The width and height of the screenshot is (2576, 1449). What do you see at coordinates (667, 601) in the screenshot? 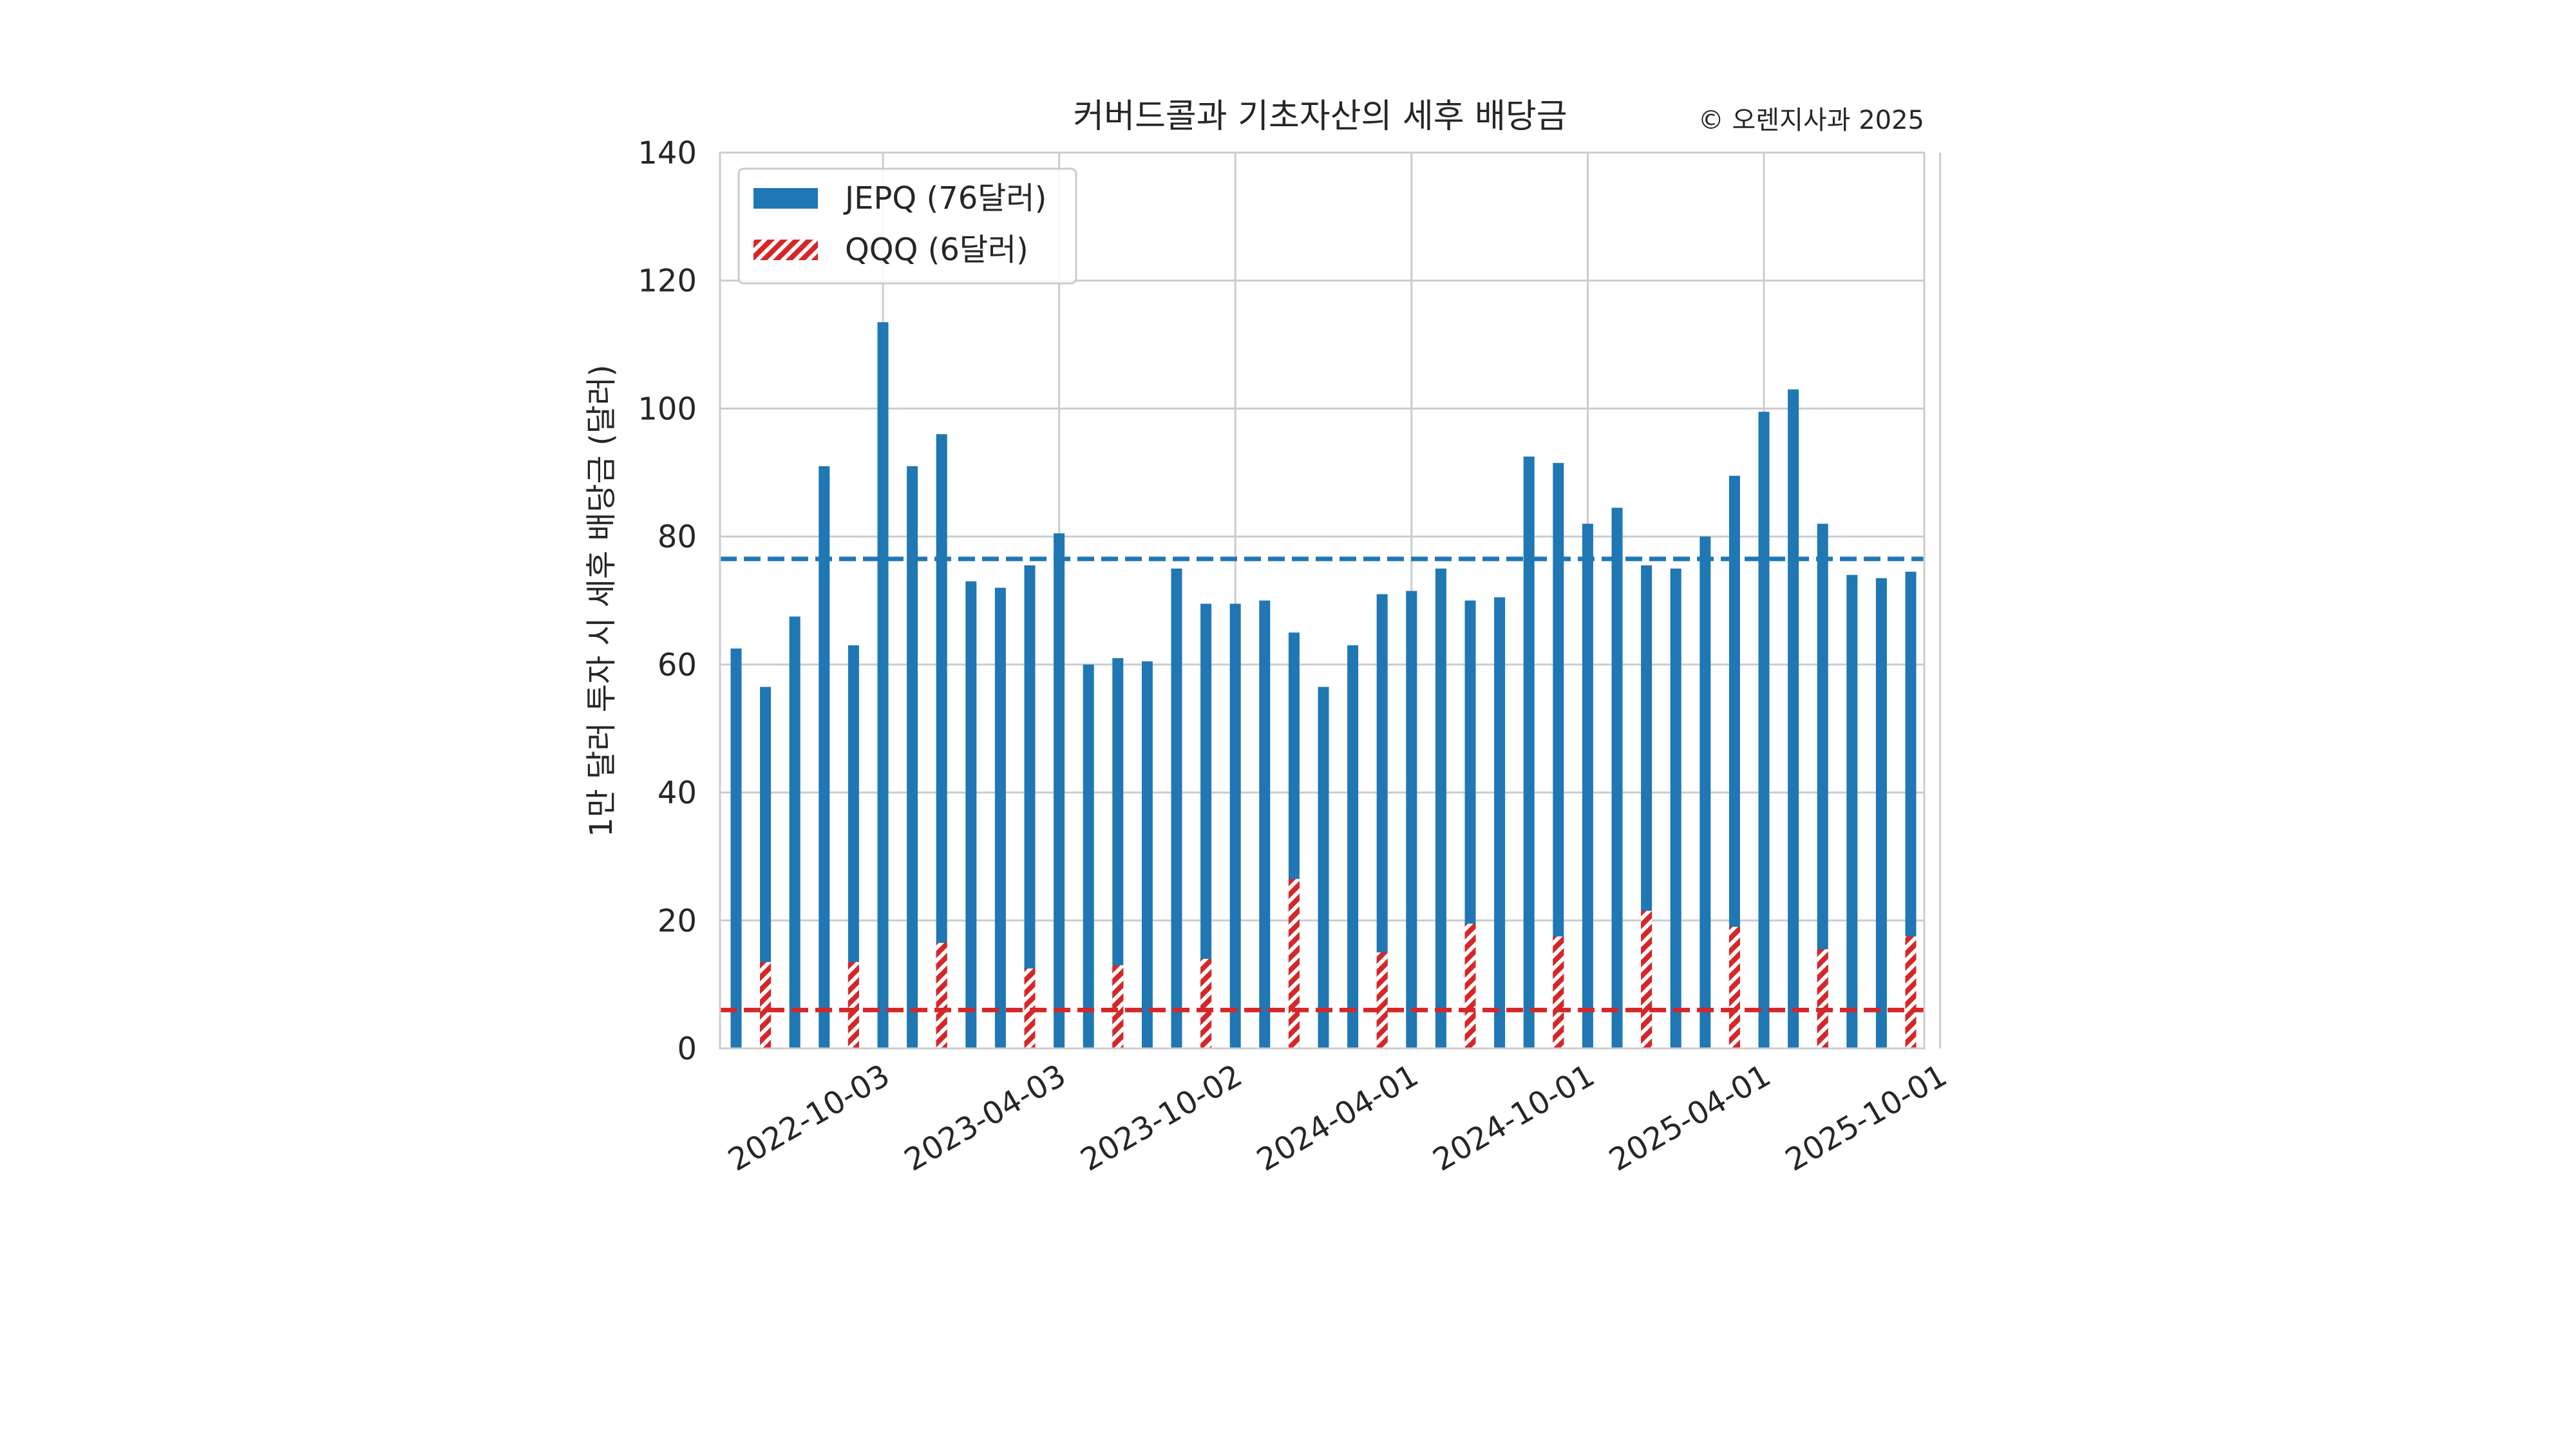
I see `y-axis-ticks: 0 20 40 60 80 100 120 140` at bounding box center [667, 601].